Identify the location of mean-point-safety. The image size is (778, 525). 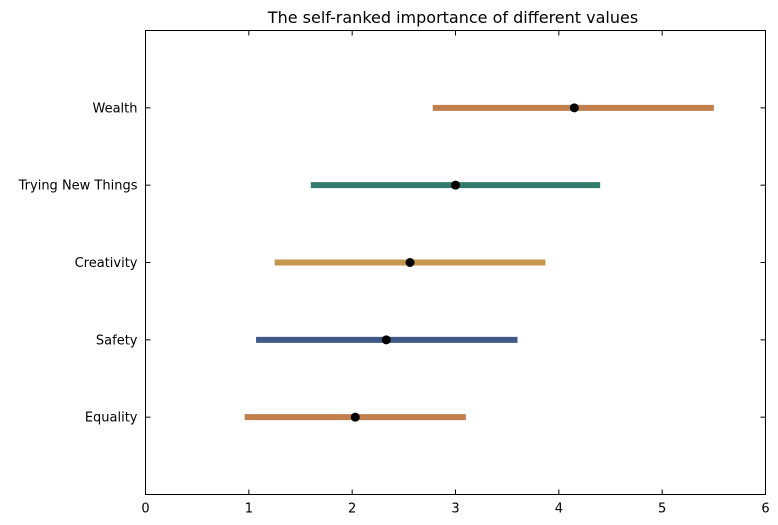
(386, 340).